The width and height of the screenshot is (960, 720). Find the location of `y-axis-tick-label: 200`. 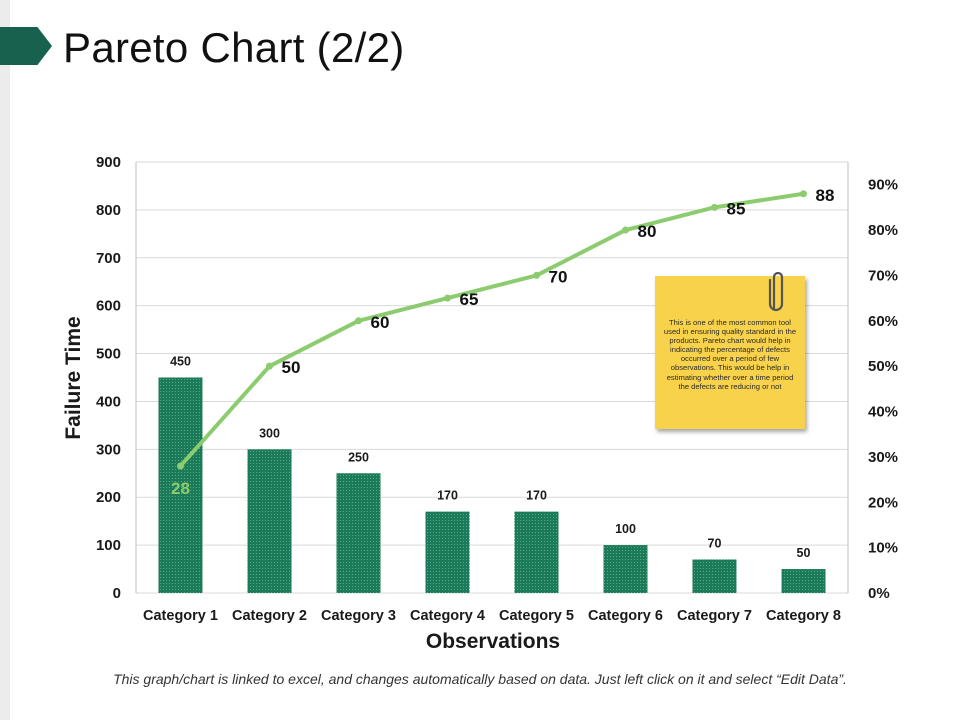

y-axis-tick-label: 200 is located at coordinates (108, 497).